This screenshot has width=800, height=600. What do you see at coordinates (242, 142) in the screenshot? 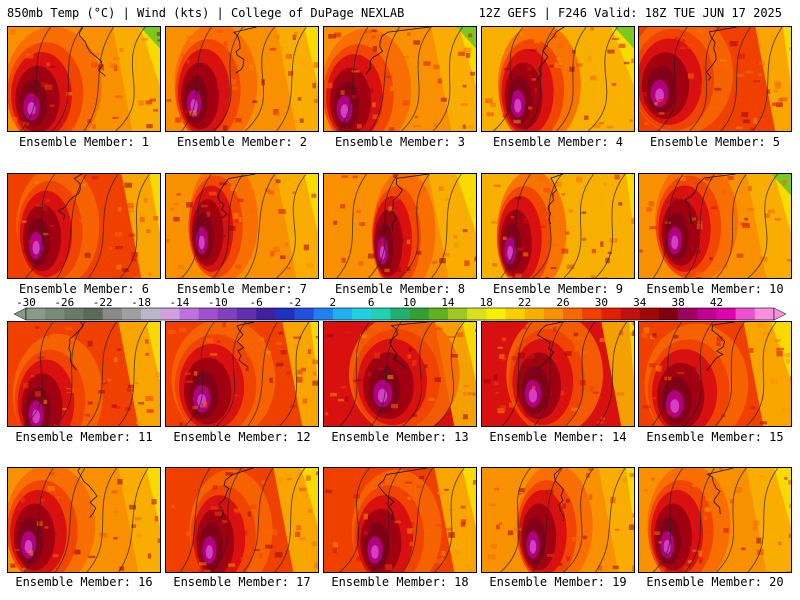
I see `ensemble-member-label: Ensemble Member: 2` at bounding box center [242, 142].